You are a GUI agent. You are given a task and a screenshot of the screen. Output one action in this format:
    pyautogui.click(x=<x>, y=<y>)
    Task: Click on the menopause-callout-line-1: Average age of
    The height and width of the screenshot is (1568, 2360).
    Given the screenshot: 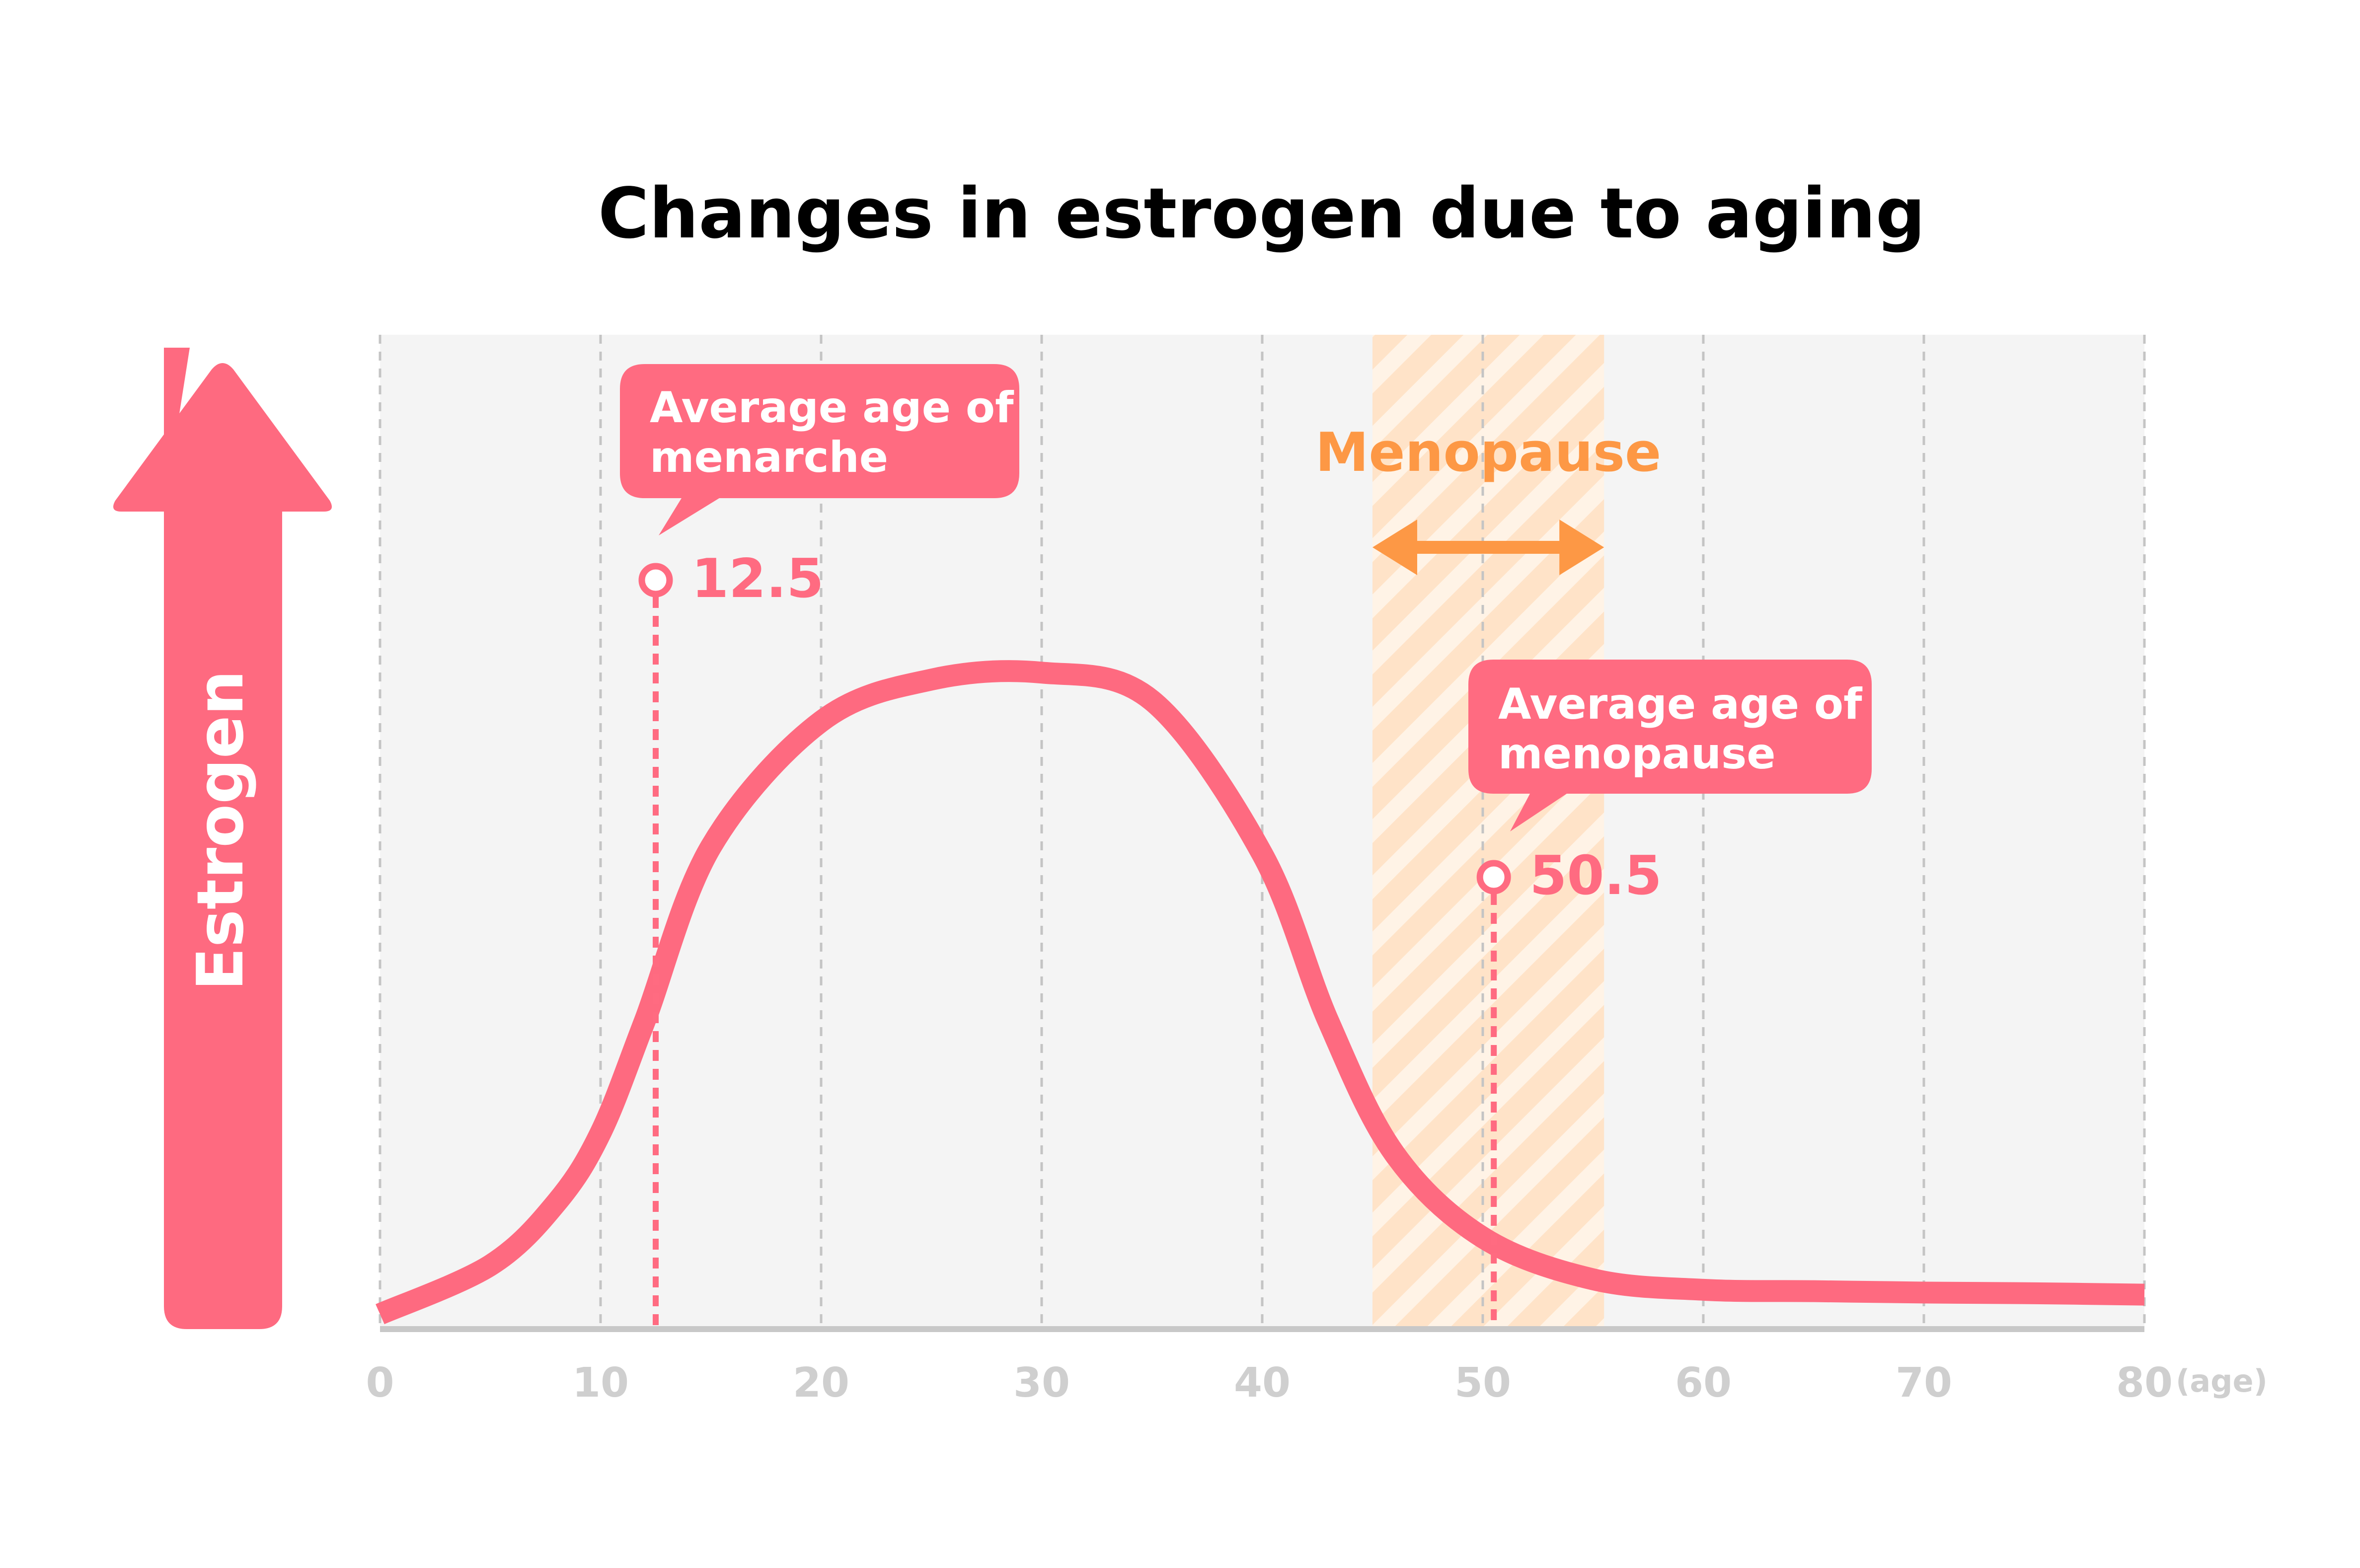 What is the action you would take?
    pyautogui.click(x=1681, y=704)
    